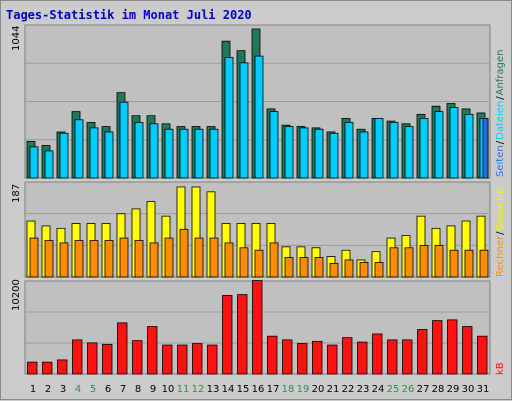 This screenshot has width=512, height=401. Describe the element at coordinates (318, 389) in the screenshot. I see `day-label-20: 20` at that location.